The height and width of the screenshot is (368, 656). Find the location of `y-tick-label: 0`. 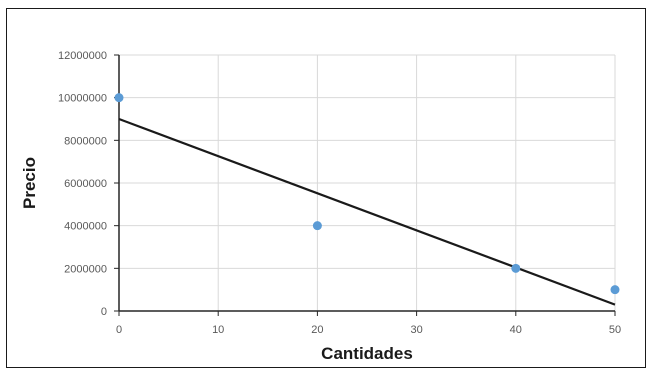

y-tick-label: 0 is located at coordinates (104, 312).